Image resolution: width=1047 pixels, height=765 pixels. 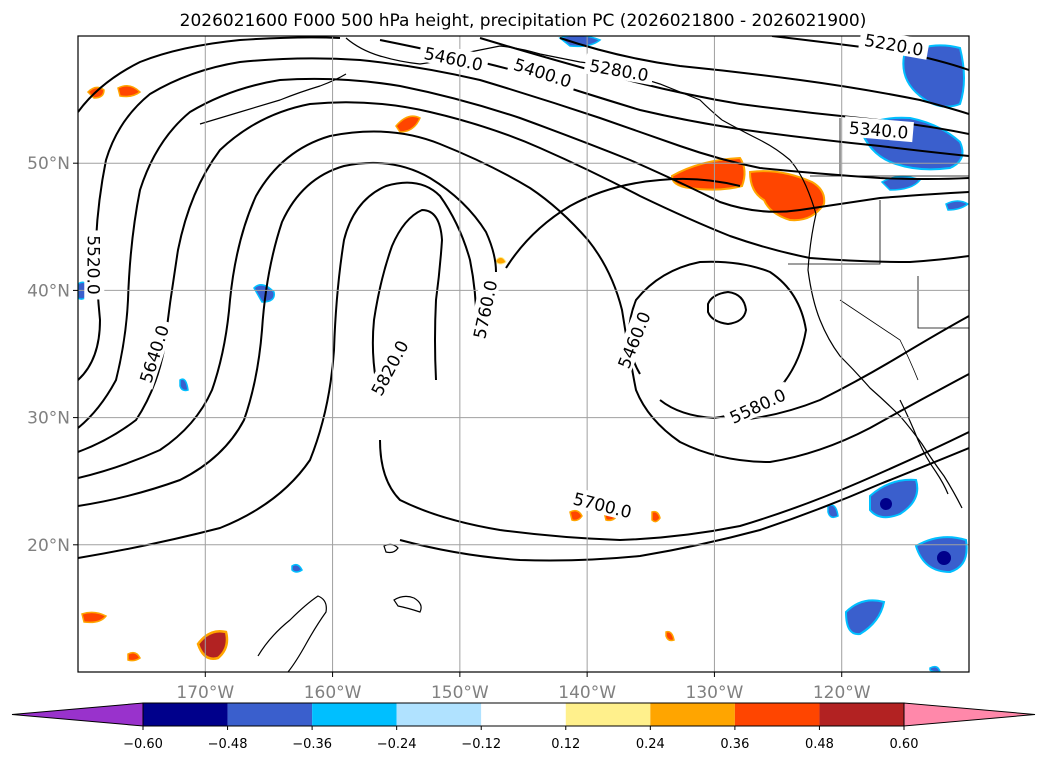 I want to click on contour-5820-inner, so click(x=407, y=304).